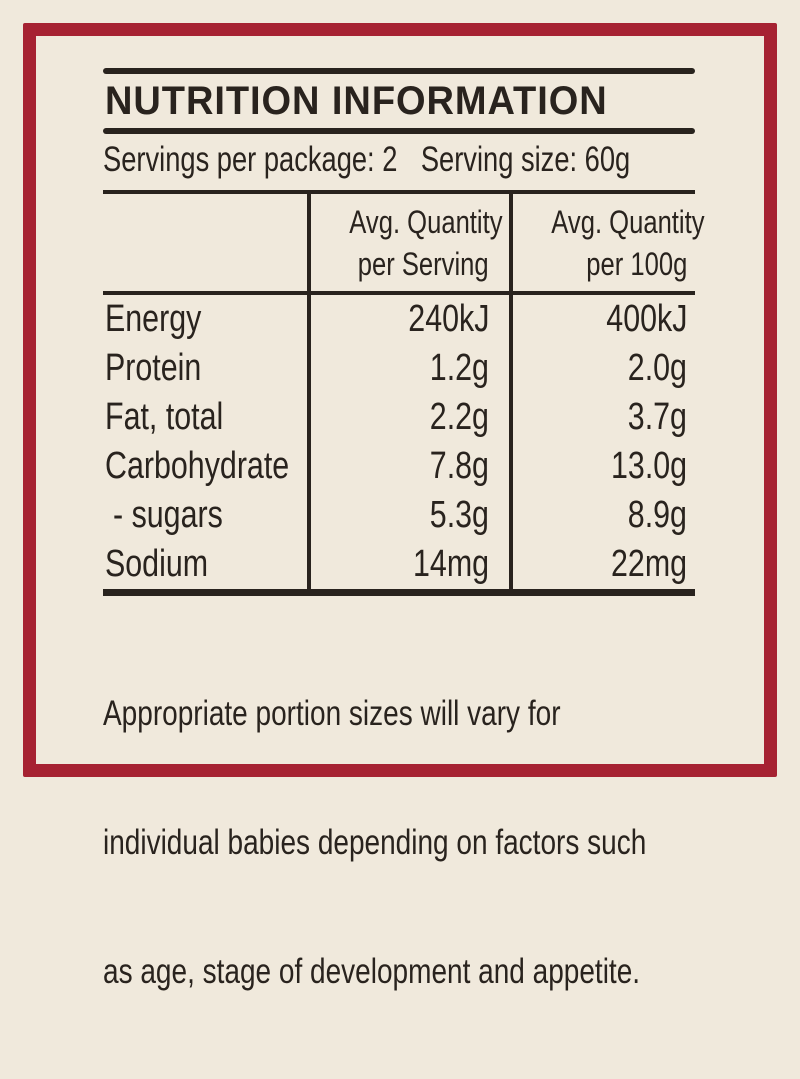 This screenshot has height=1079, width=800. I want to click on nutrient-name: Sodium, so click(157, 564).